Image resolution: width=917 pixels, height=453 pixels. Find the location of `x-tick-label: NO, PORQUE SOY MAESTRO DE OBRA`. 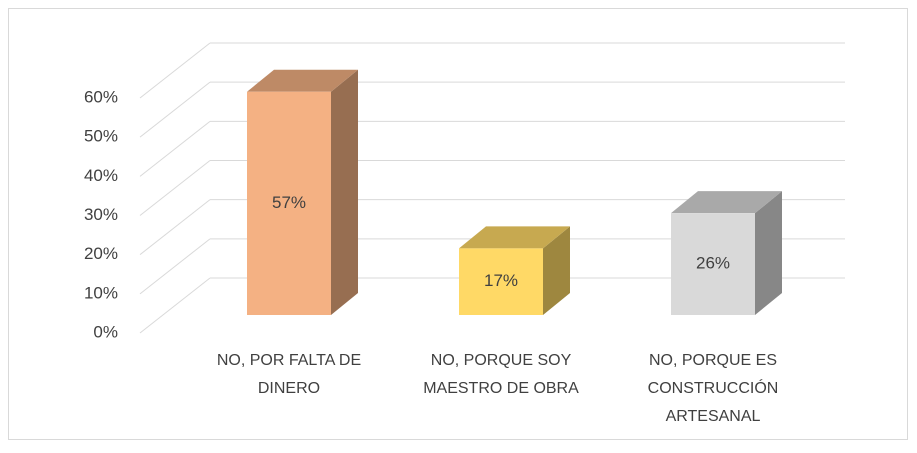

x-tick-label: NO, PORQUE SOY MAESTRO DE OBRA is located at coordinates (501, 374).